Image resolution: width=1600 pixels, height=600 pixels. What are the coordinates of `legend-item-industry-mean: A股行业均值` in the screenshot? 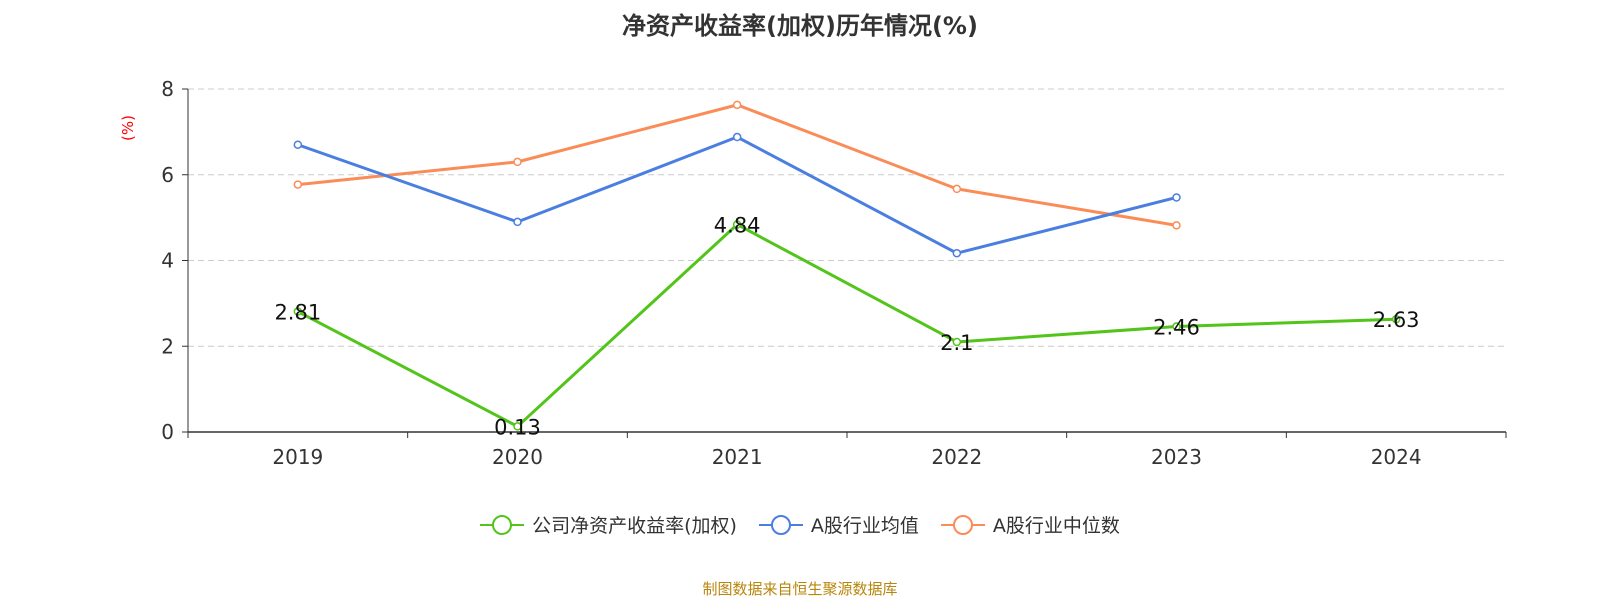 It's located at (838, 524).